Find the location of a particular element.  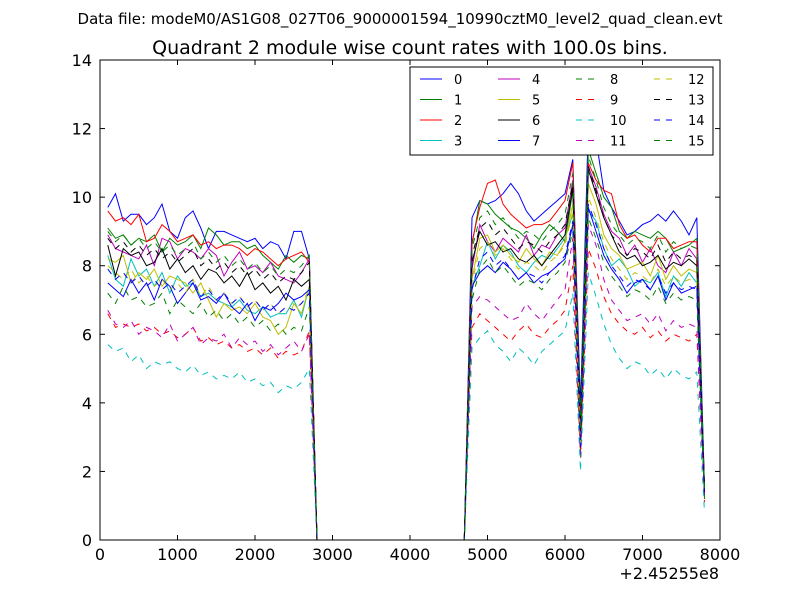

x-tick-label: 0 is located at coordinates (100, 554).